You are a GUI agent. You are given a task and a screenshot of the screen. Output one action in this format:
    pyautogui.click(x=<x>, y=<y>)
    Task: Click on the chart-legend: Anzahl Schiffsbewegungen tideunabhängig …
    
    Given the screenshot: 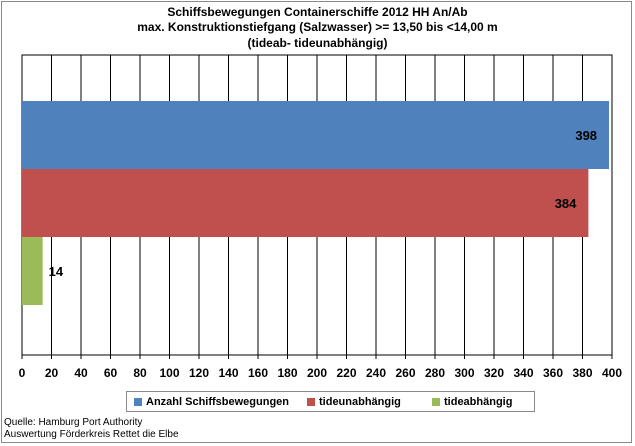 What is the action you would take?
    pyautogui.click(x=330, y=401)
    